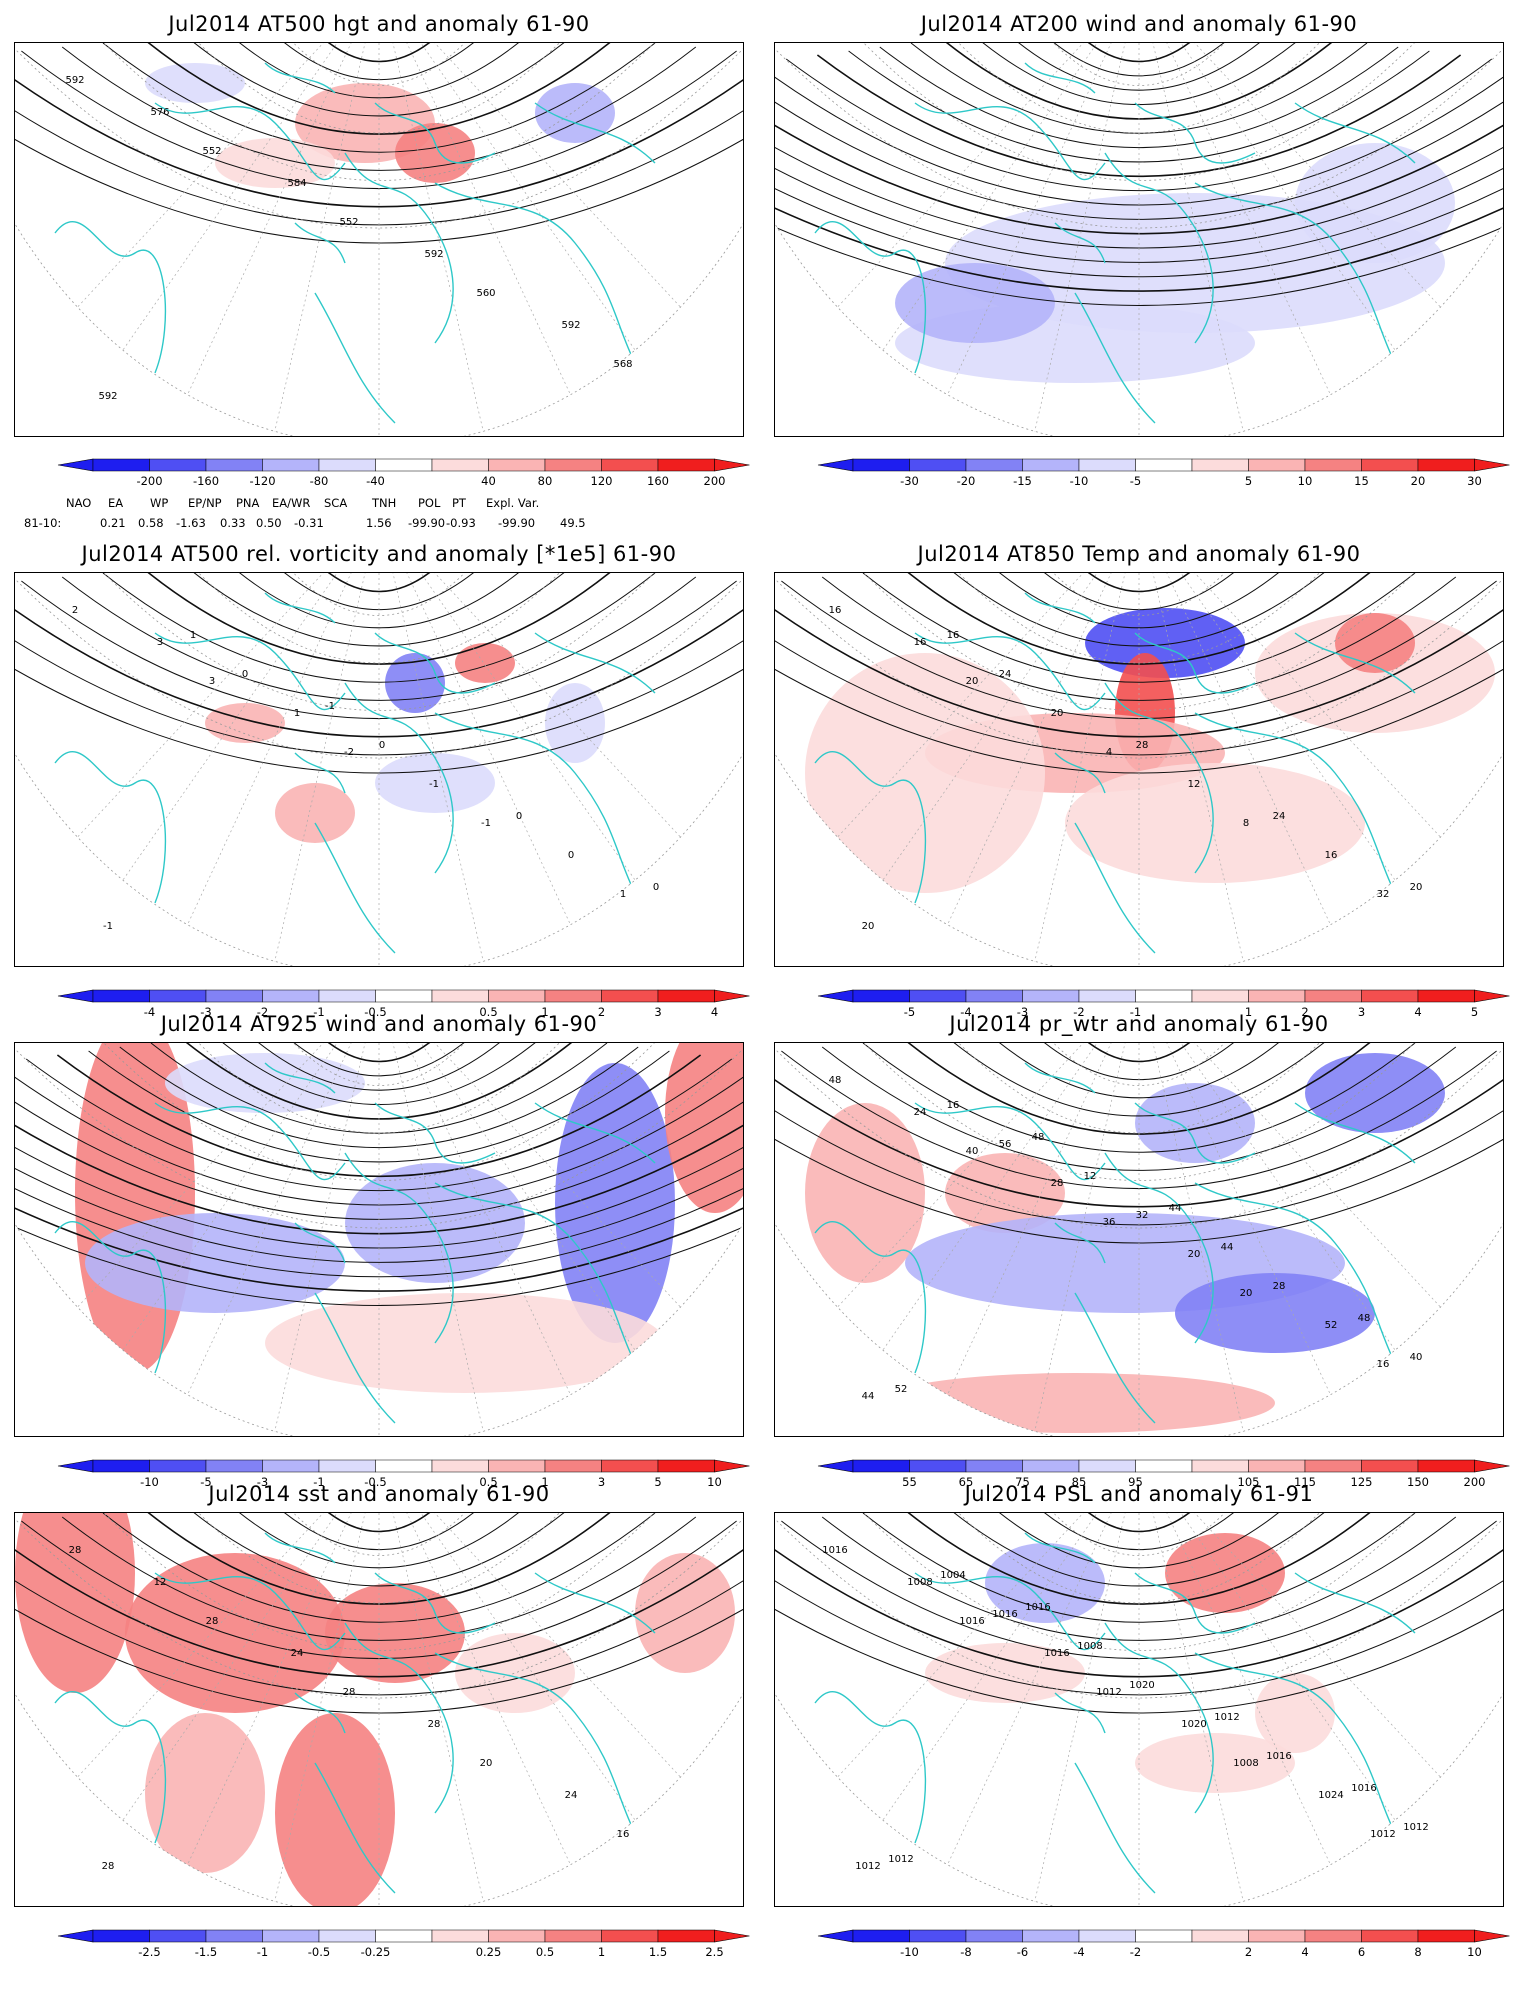 The width and height of the screenshot is (1520, 2000). I want to click on colorbar-tick-label: 105, so click(1249, 1482).